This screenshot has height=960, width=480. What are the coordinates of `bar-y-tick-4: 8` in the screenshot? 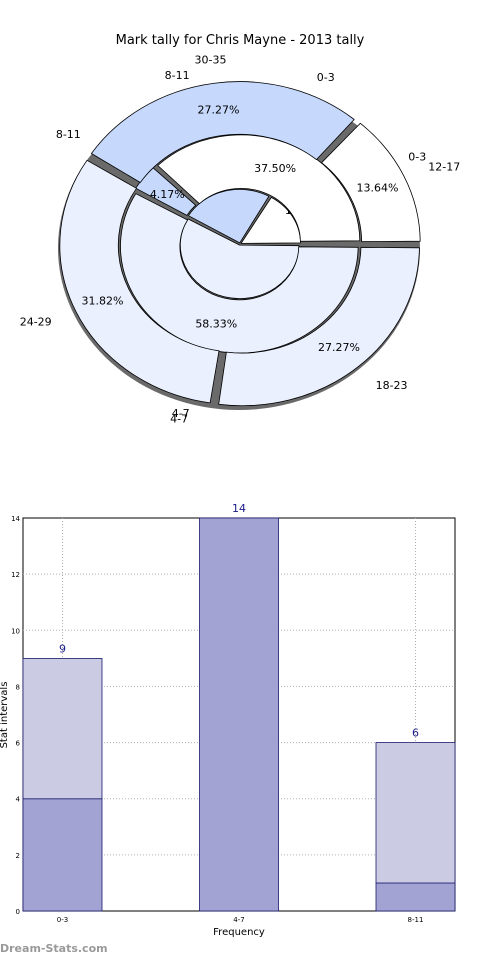 It's located at (18, 687).